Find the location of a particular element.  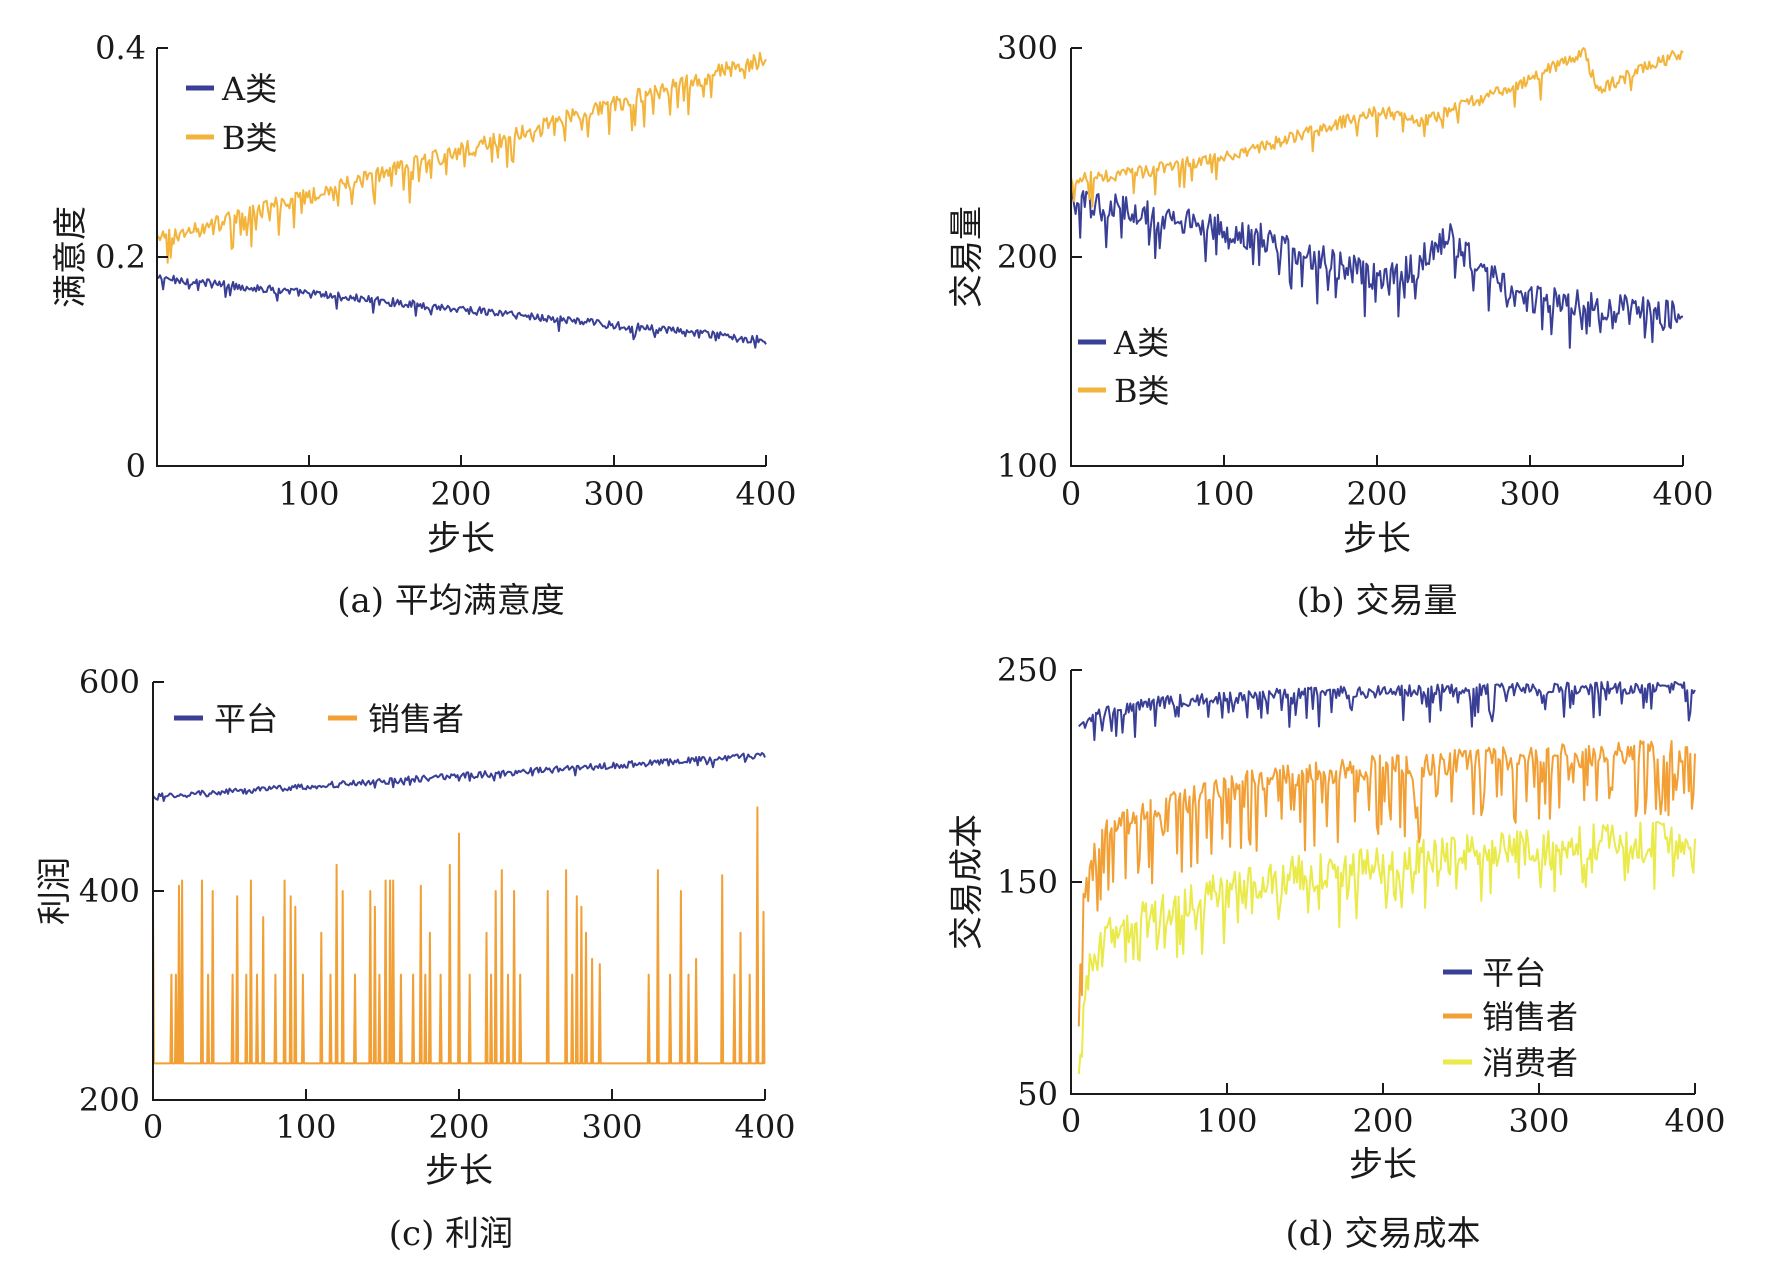

panel-c-ytick-label: 600 is located at coordinates (109, 682).